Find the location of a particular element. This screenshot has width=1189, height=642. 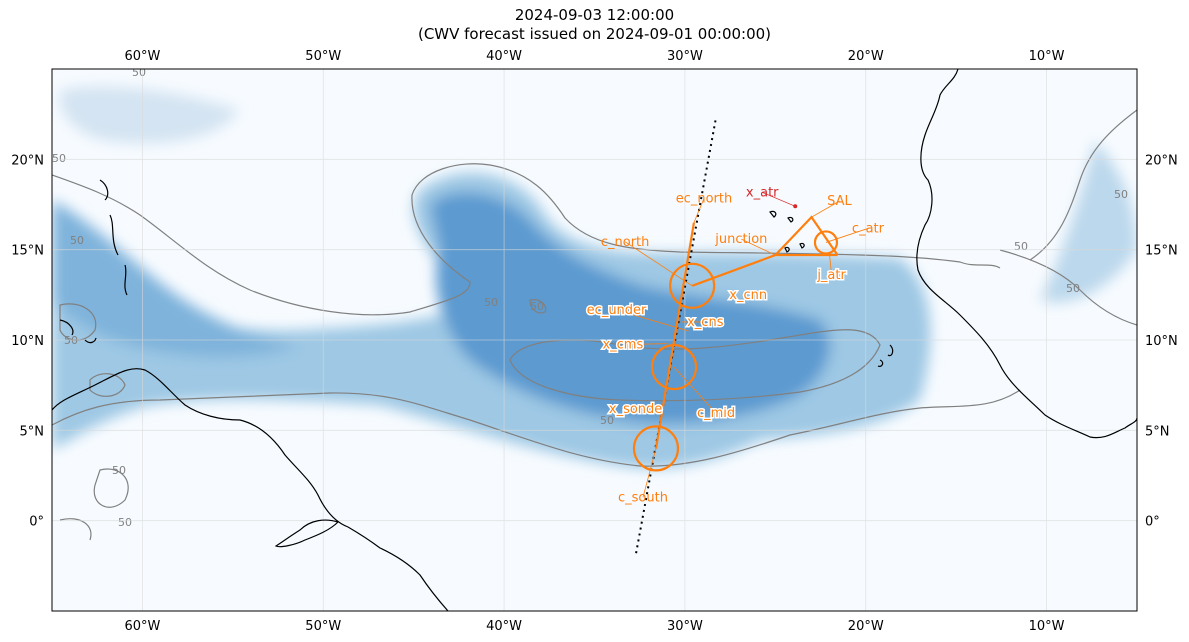

cwv-west-patch is located at coordinates (150, 115).